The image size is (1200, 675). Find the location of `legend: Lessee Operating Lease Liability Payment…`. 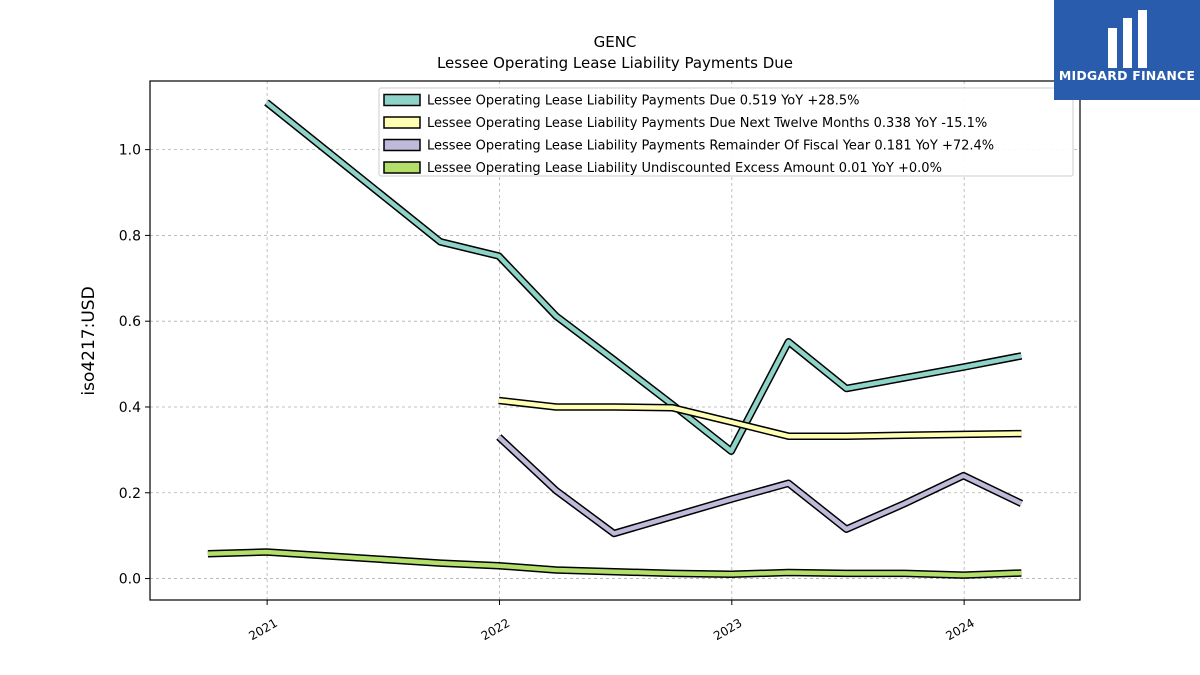

legend: Lessee Operating Lease Liability Payment… is located at coordinates (726, 132).